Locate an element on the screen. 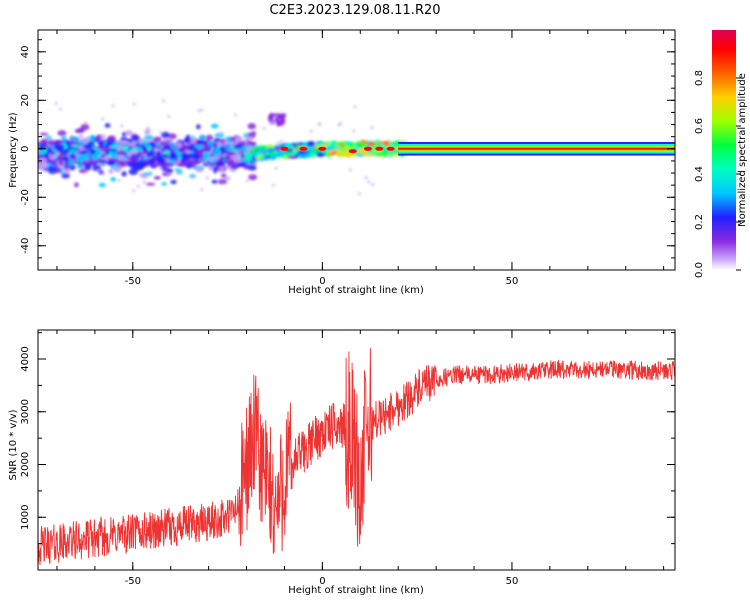 The width and height of the screenshot is (750, 600). heatmap-speckle is located at coordinates (224, 147).